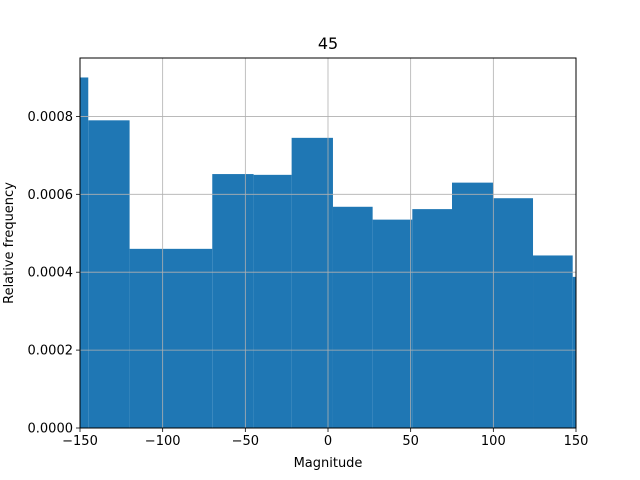 The image size is (640, 480). I want to click on y-tick-label-4: 0.0008, so click(51, 117).